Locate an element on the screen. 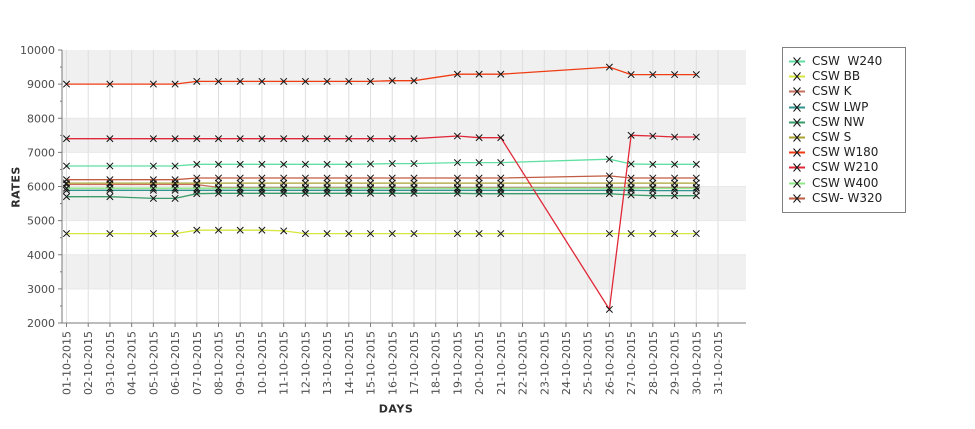  svg-text: 4000 is located at coordinates (41, 255).